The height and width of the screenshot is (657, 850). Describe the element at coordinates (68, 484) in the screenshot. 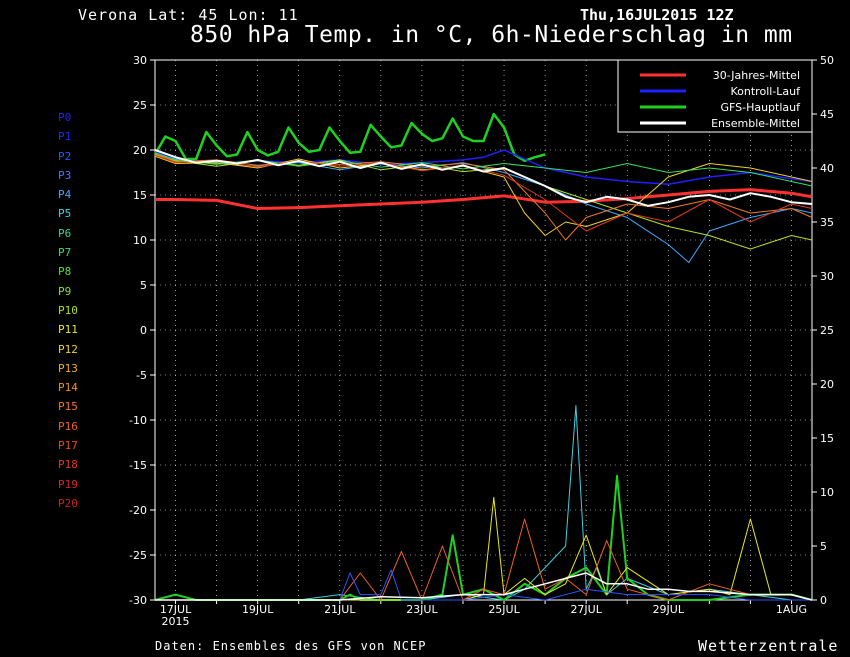

I see `member-label-p19: P19` at that location.